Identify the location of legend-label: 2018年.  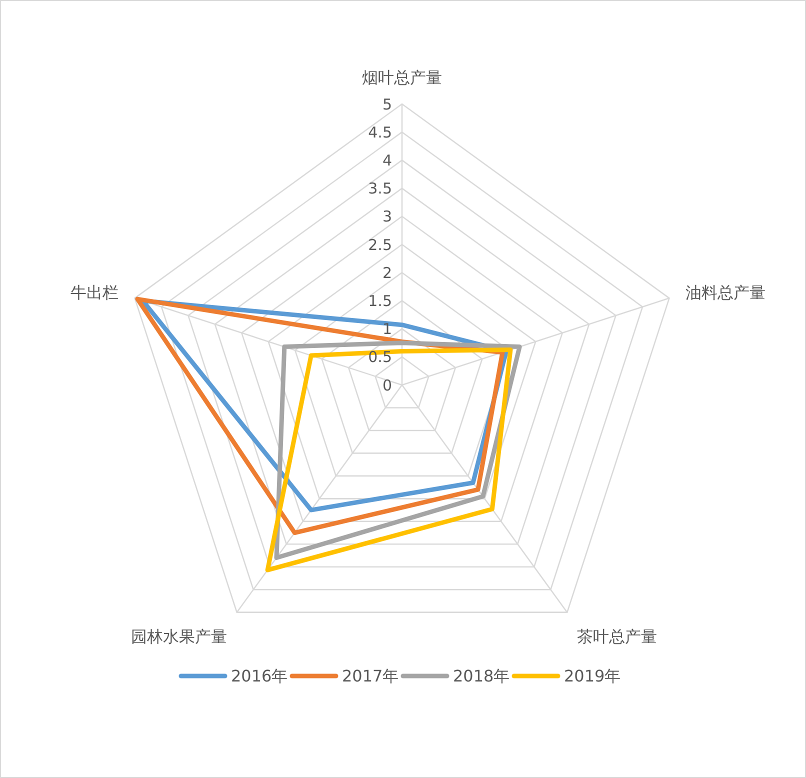
(481, 676).